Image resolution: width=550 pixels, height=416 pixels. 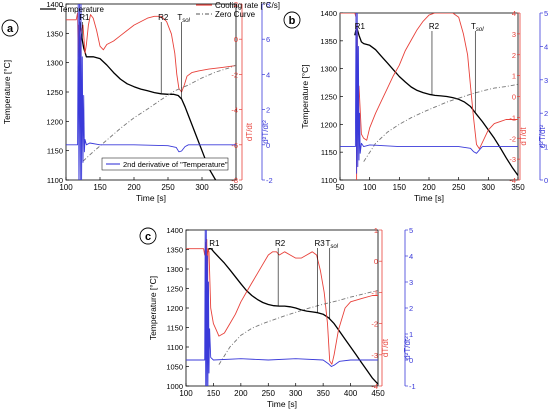 What do you see at coordinates (175, 164) in the screenshot?
I see `legend-label: 2nd derivative of "Temperature"` at bounding box center [175, 164].